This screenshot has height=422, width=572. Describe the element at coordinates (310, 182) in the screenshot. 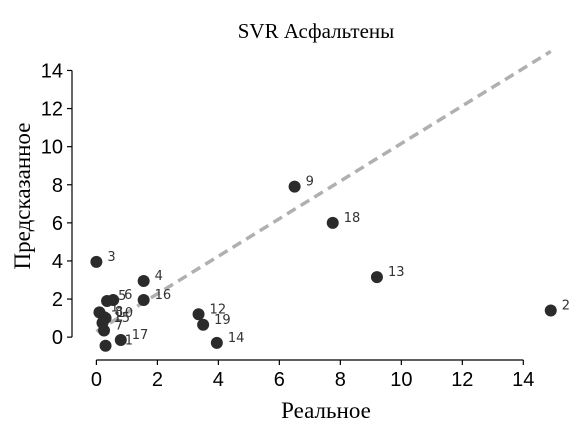

I see `point-label-9: 9` at that location.